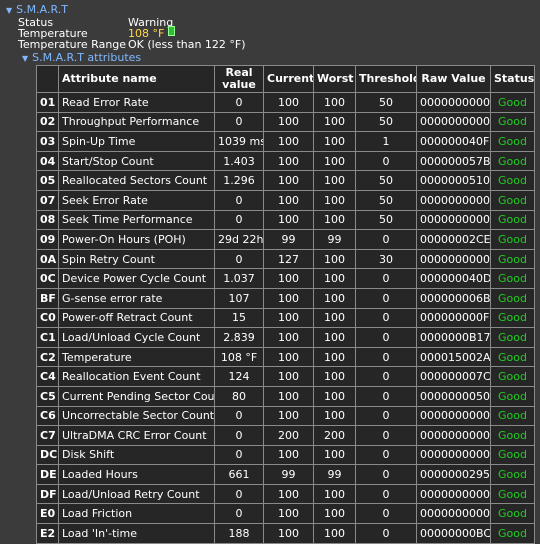 The height and width of the screenshot is (544, 540). Describe the element at coordinates (136, 180) in the screenshot. I see `cell: Reallocated Sectors Count` at that location.